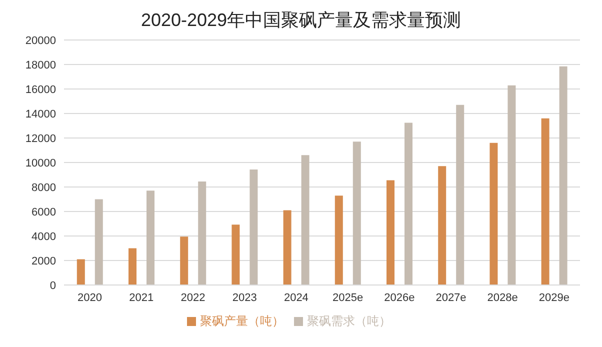  I want to click on y-tick-label: 4000, so click(44, 236).